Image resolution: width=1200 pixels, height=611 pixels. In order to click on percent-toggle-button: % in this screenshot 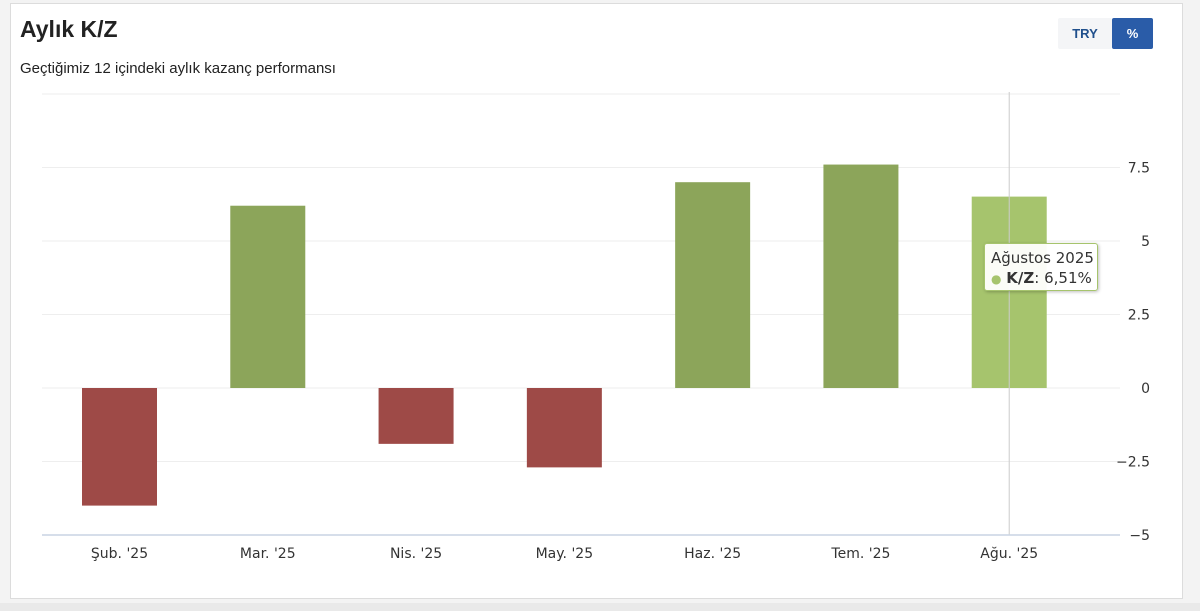, I will do `click(1132, 33)`.